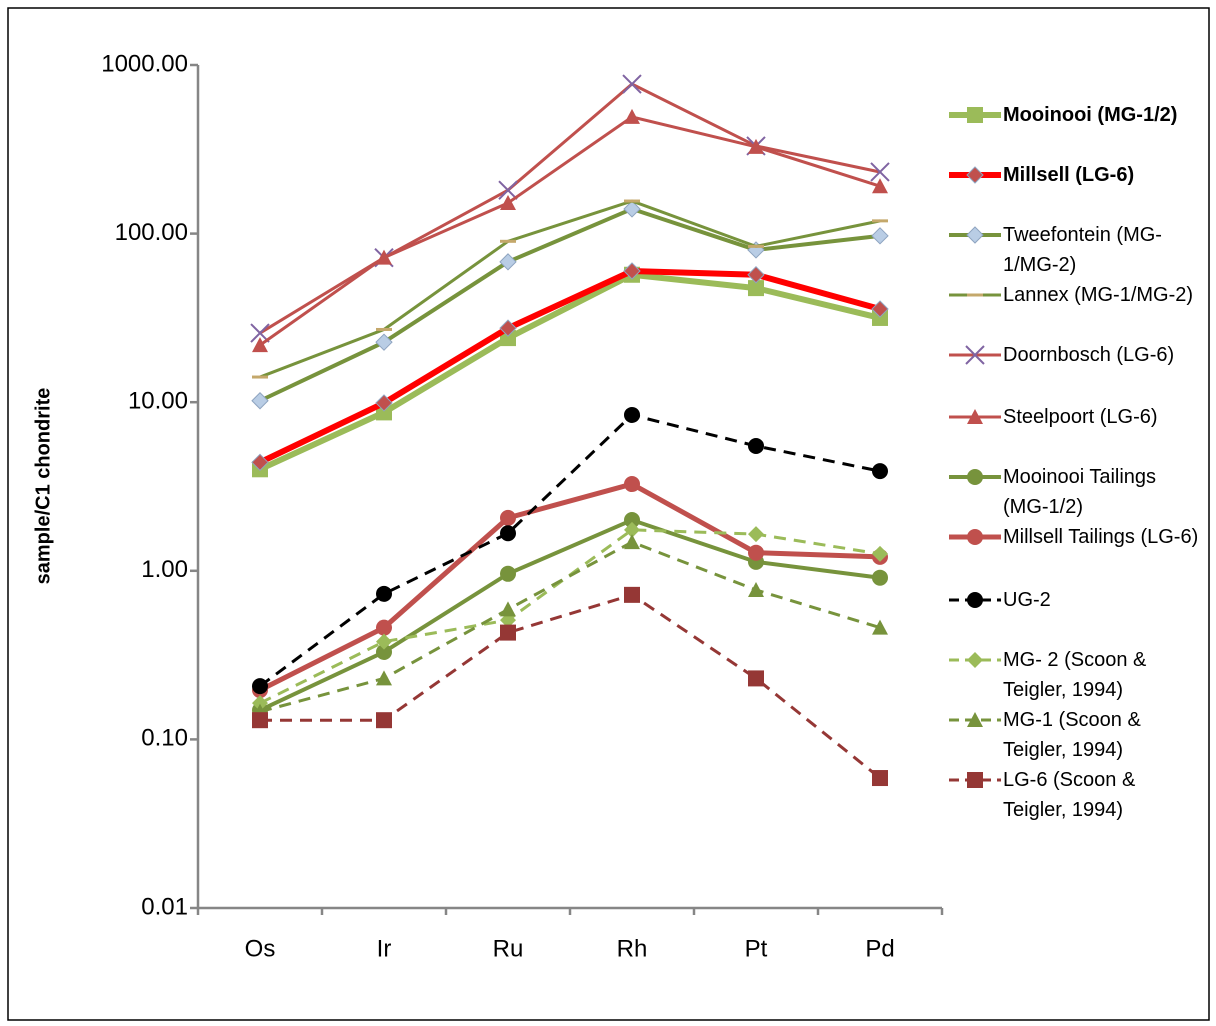  What do you see at coordinates (164, 906) in the screenshot?
I see `y-tick-label: 0.01` at bounding box center [164, 906].